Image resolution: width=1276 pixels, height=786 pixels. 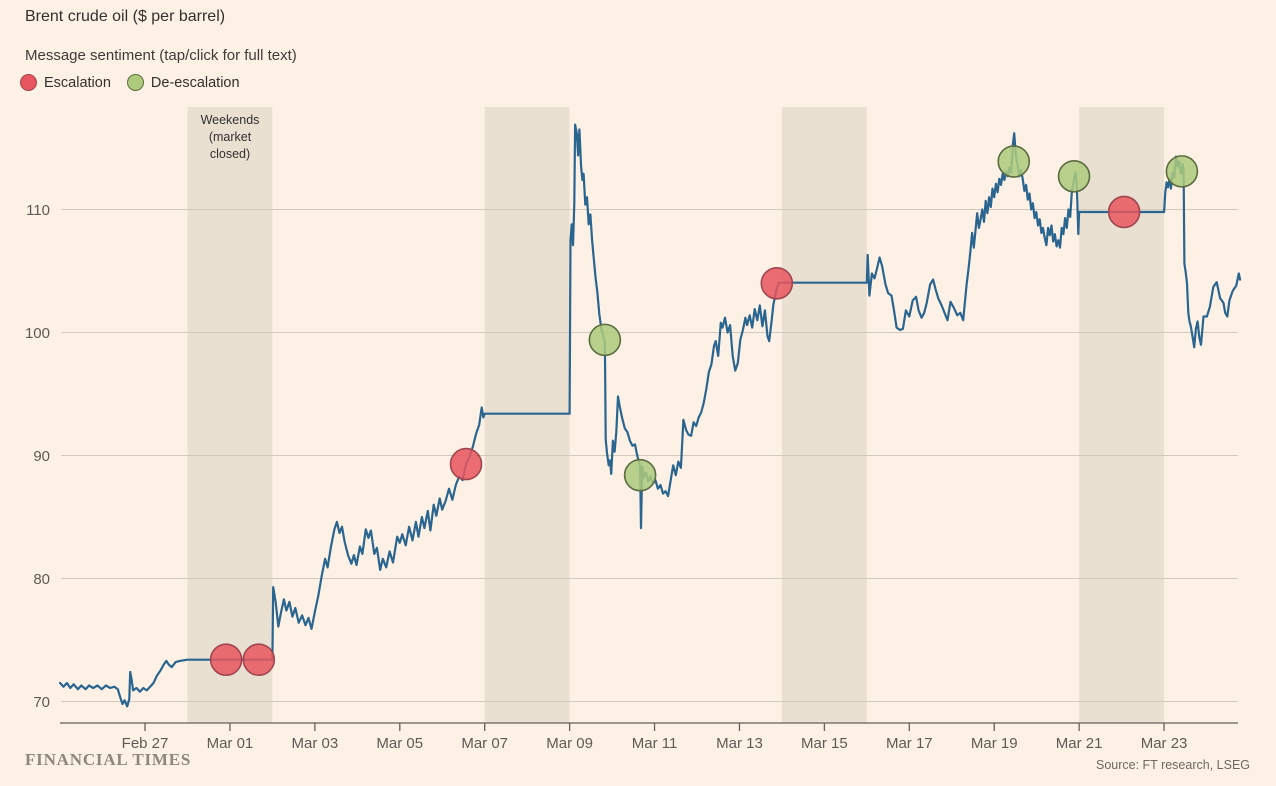 I want to click on x-tick-label: Mar 13, so click(x=739, y=743).